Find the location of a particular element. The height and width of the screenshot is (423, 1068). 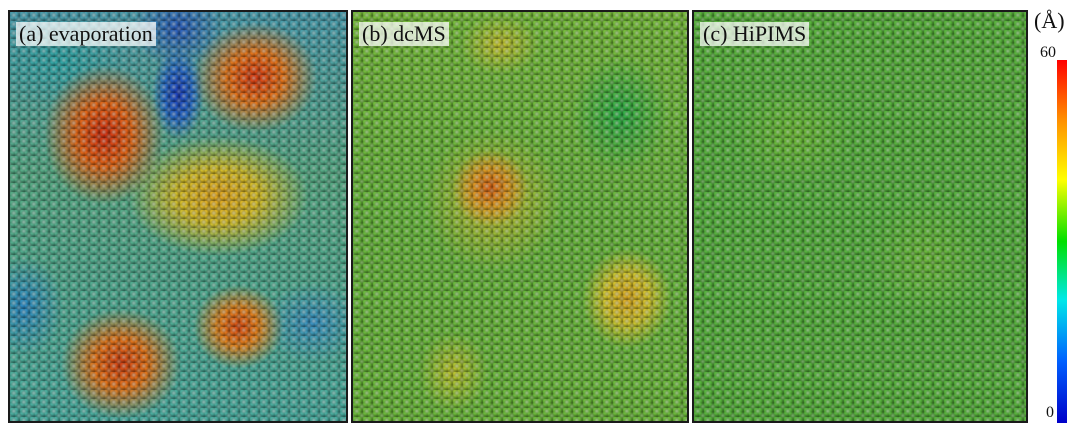

colorbar-unit-label: (Å) is located at coordinates (1049, 21).